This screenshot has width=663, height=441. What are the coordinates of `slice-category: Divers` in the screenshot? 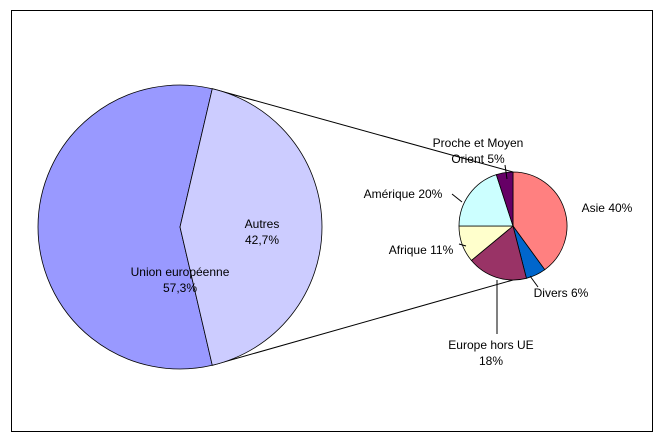 It's located at (550, 293).